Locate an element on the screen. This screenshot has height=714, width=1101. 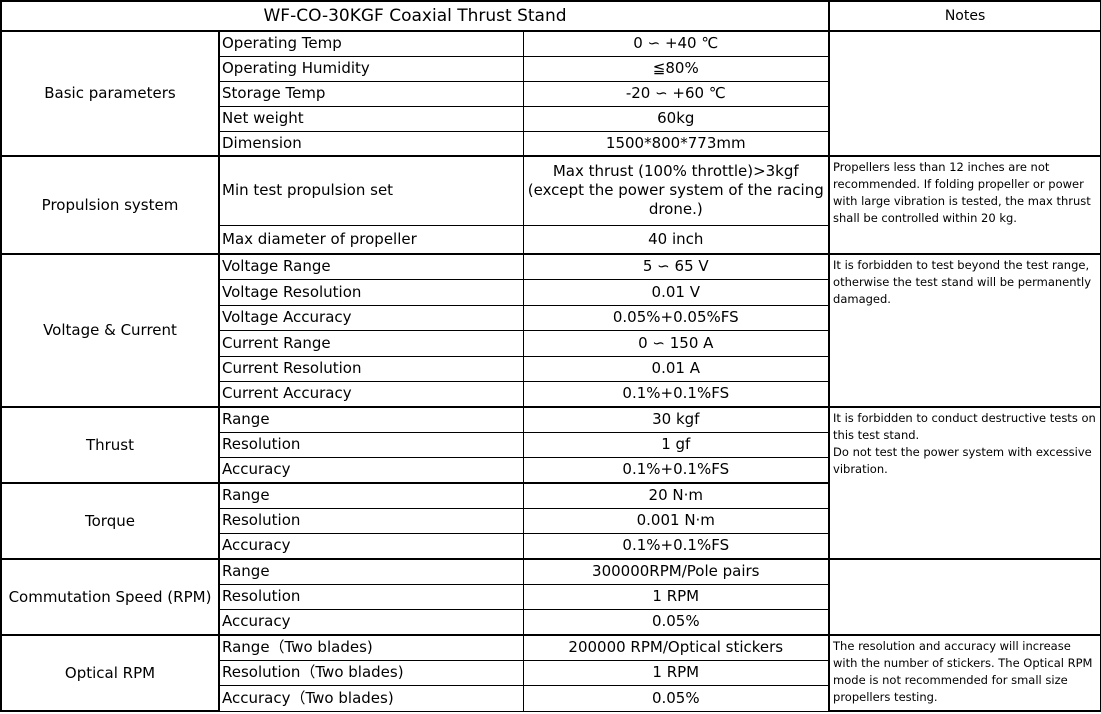
param-name: Storage Temp is located at coordinates (371, 93).